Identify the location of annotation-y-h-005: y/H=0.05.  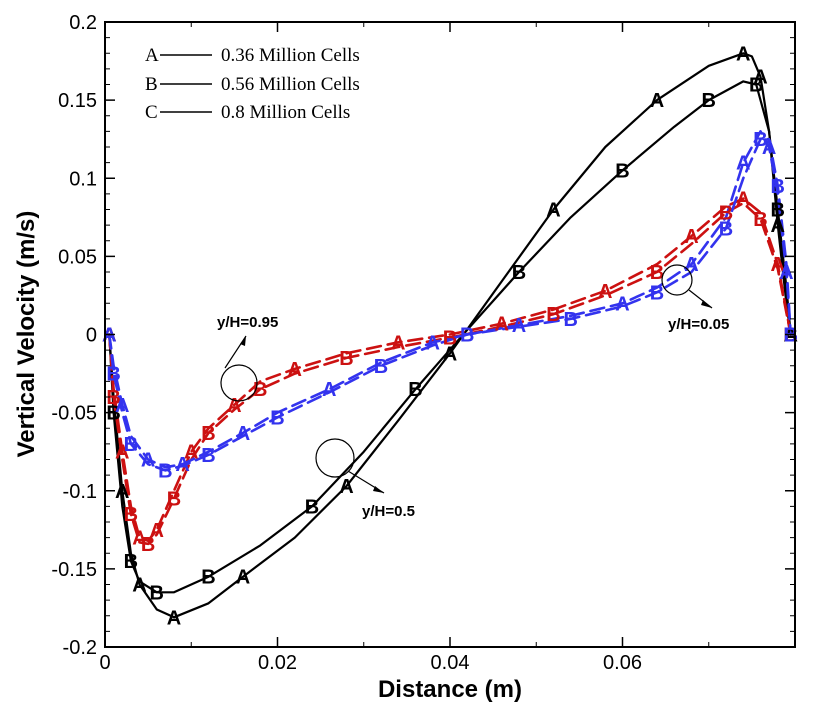
(695, 298).